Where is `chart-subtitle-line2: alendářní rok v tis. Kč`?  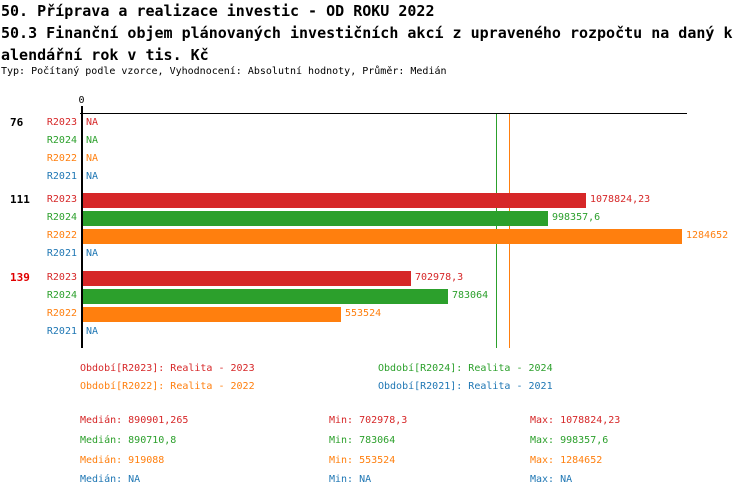 chart-subtitle-line2: alendářní rok v tis. Kč is located at coordinates (105, 55).